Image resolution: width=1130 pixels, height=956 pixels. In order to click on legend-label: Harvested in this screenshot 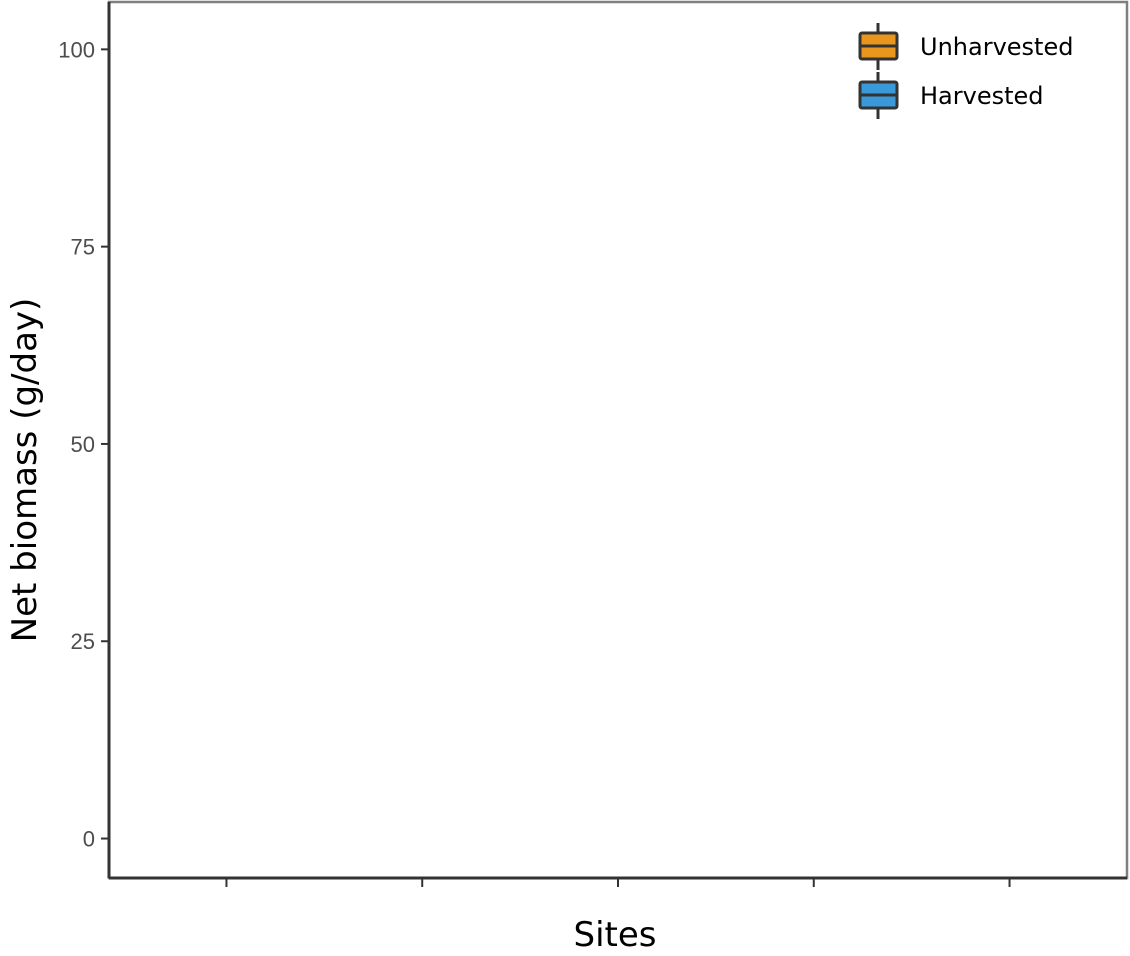, I will do `click(982, 96)`.